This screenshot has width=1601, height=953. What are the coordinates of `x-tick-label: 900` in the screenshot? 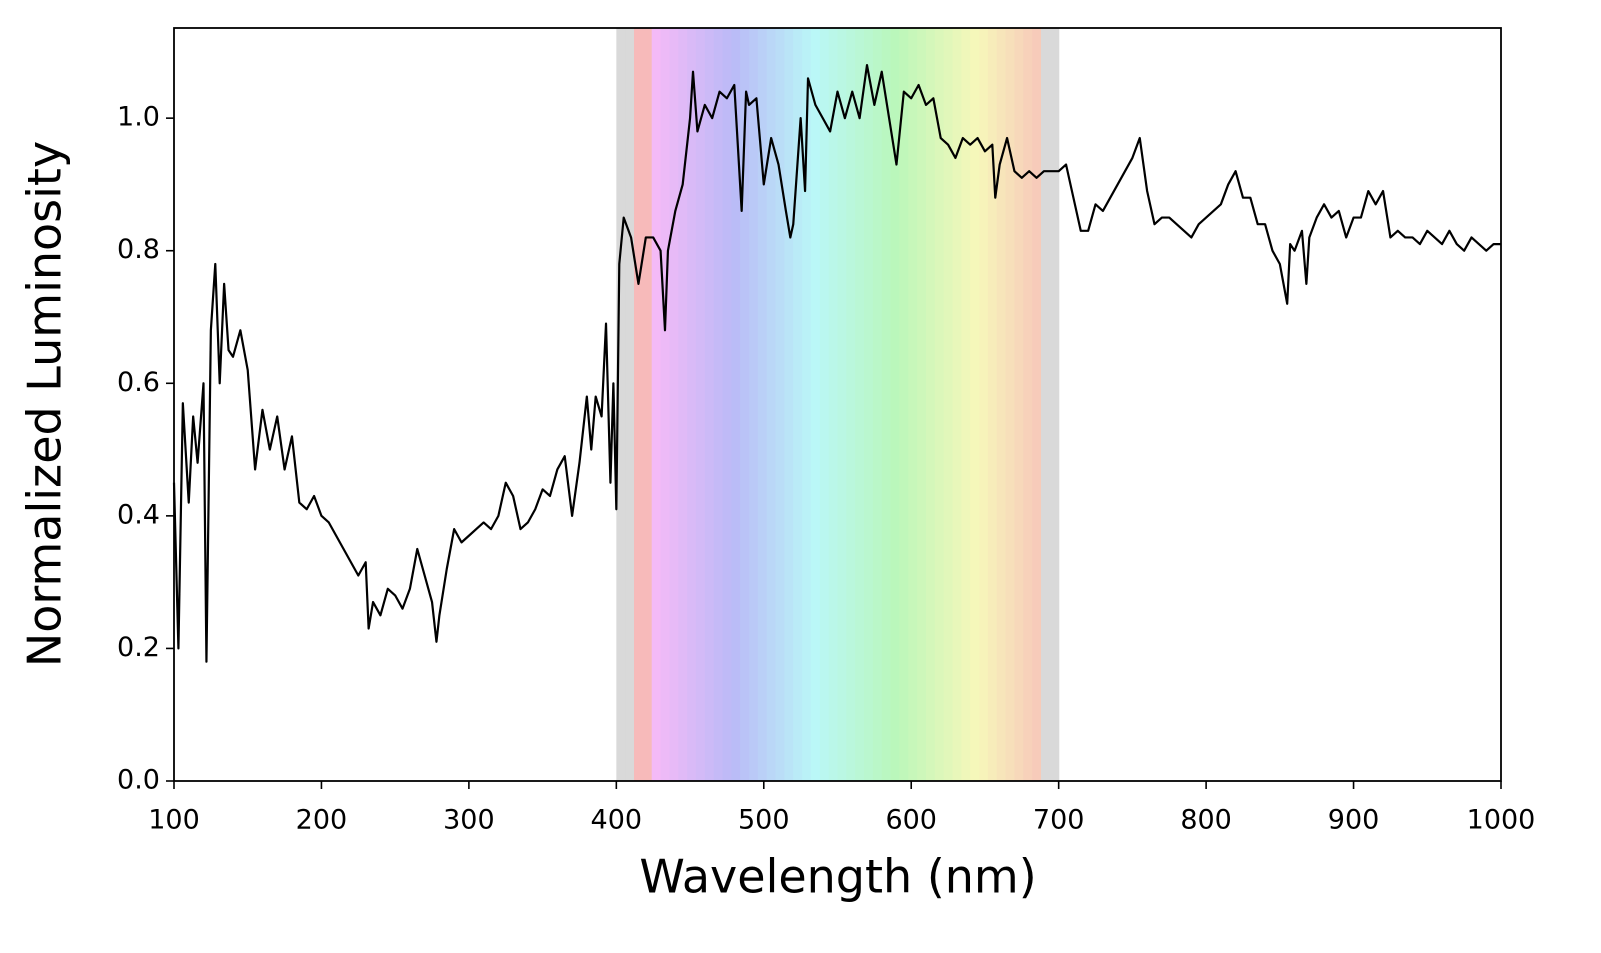 It's located at (1354, 820).